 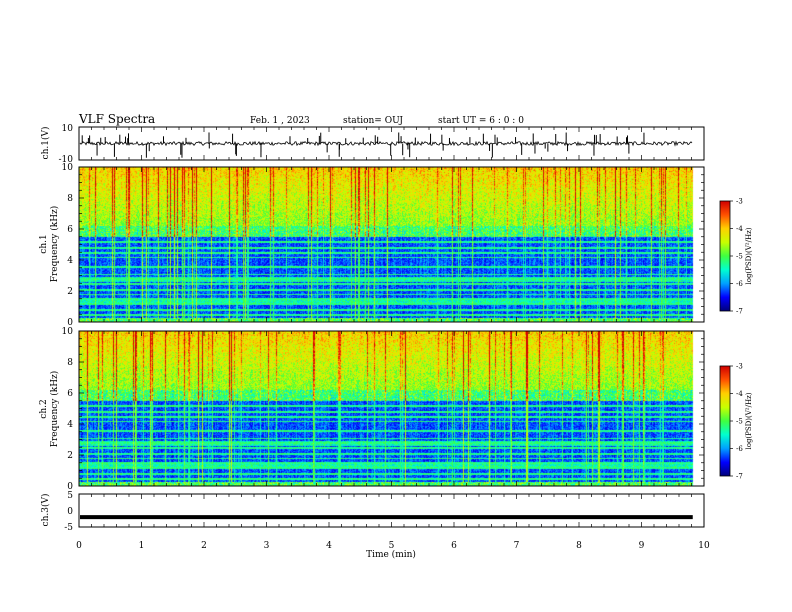 I want to click on ch1-ytick-top: 10, so click(x=68, y=129).